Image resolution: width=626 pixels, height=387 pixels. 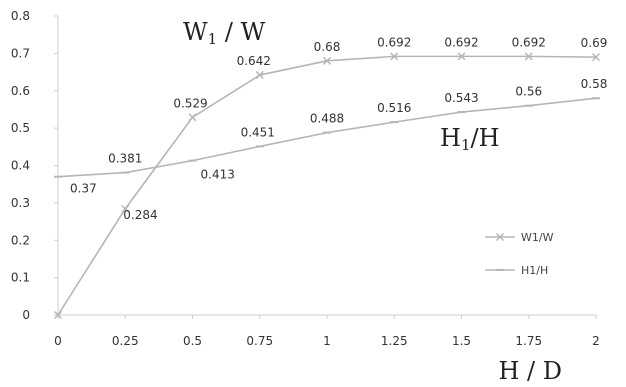 What do you see at coordinates (519, 254) in the screenshot?
I see `legend: W1/W H1/H` at bounding box center [519, 254].